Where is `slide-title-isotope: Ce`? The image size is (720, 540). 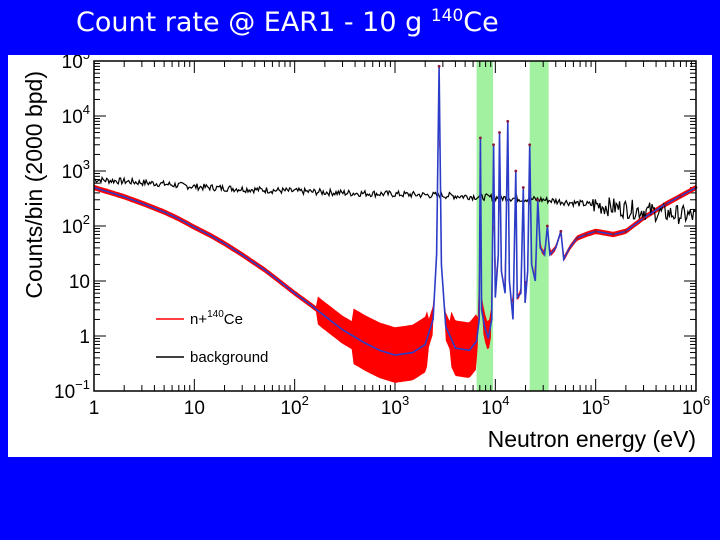
slide-title-isotope: Ce is located at coordinates (481, 22).